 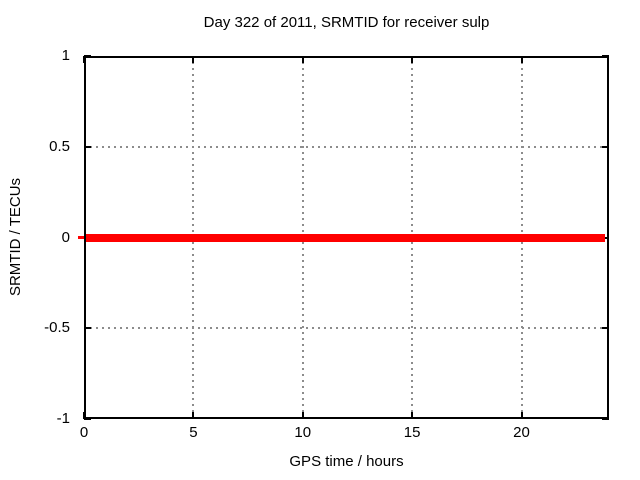 I want to click on series-start-cap, so click(x=81, y=237).